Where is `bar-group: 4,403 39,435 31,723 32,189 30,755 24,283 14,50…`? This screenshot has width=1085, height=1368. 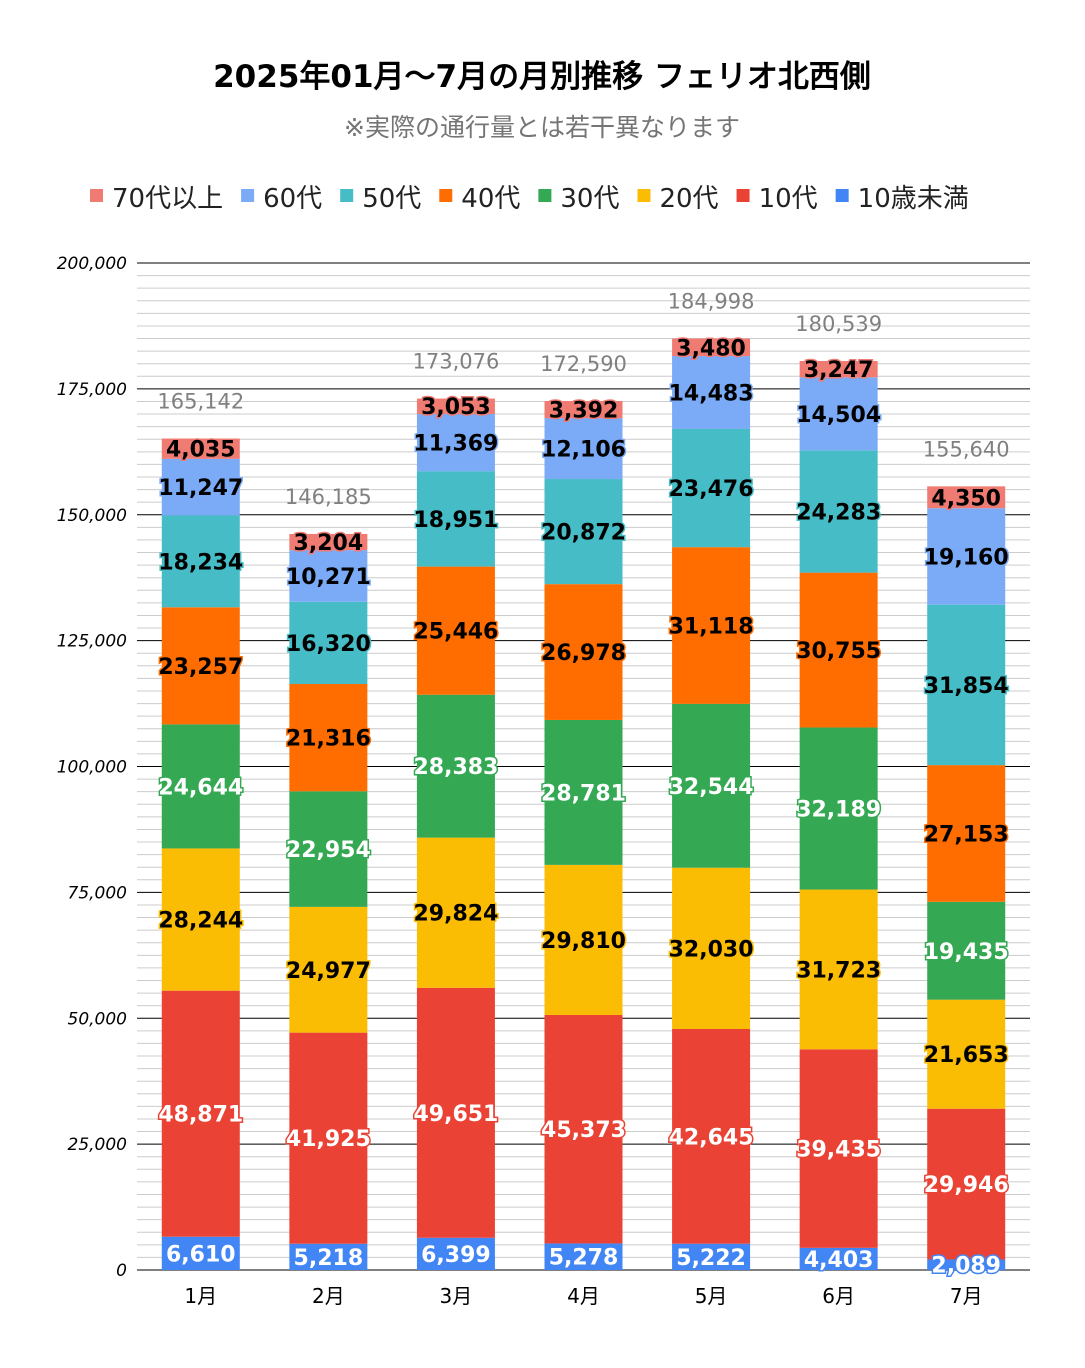 bar-group: 4,403 39,435 31,723 32,189 30,755 24,283 14,50… is located at coordinates (839, 810).